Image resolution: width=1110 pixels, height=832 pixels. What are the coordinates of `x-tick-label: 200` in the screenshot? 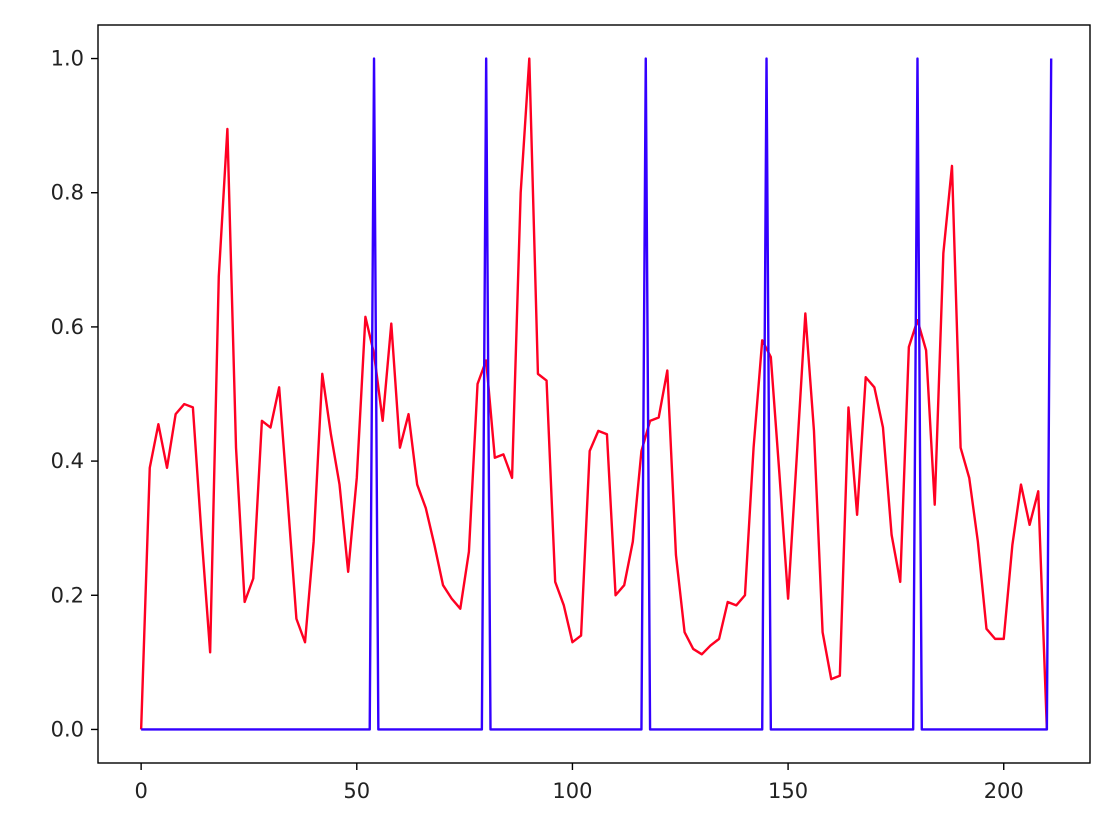 It's located at (1004, 791).